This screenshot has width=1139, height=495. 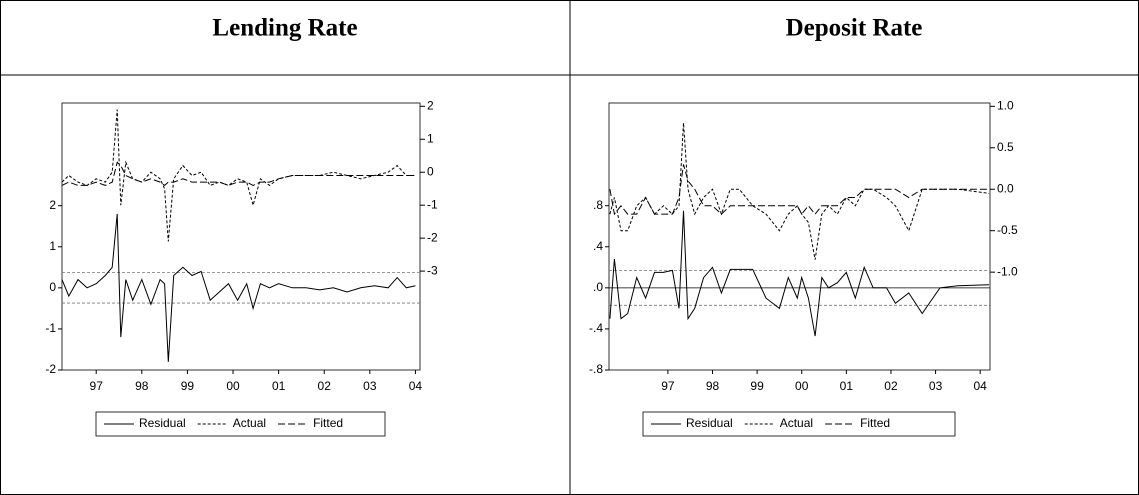 I want to click on y2-tick-label: 0.5, so click(x=1005, y=147).